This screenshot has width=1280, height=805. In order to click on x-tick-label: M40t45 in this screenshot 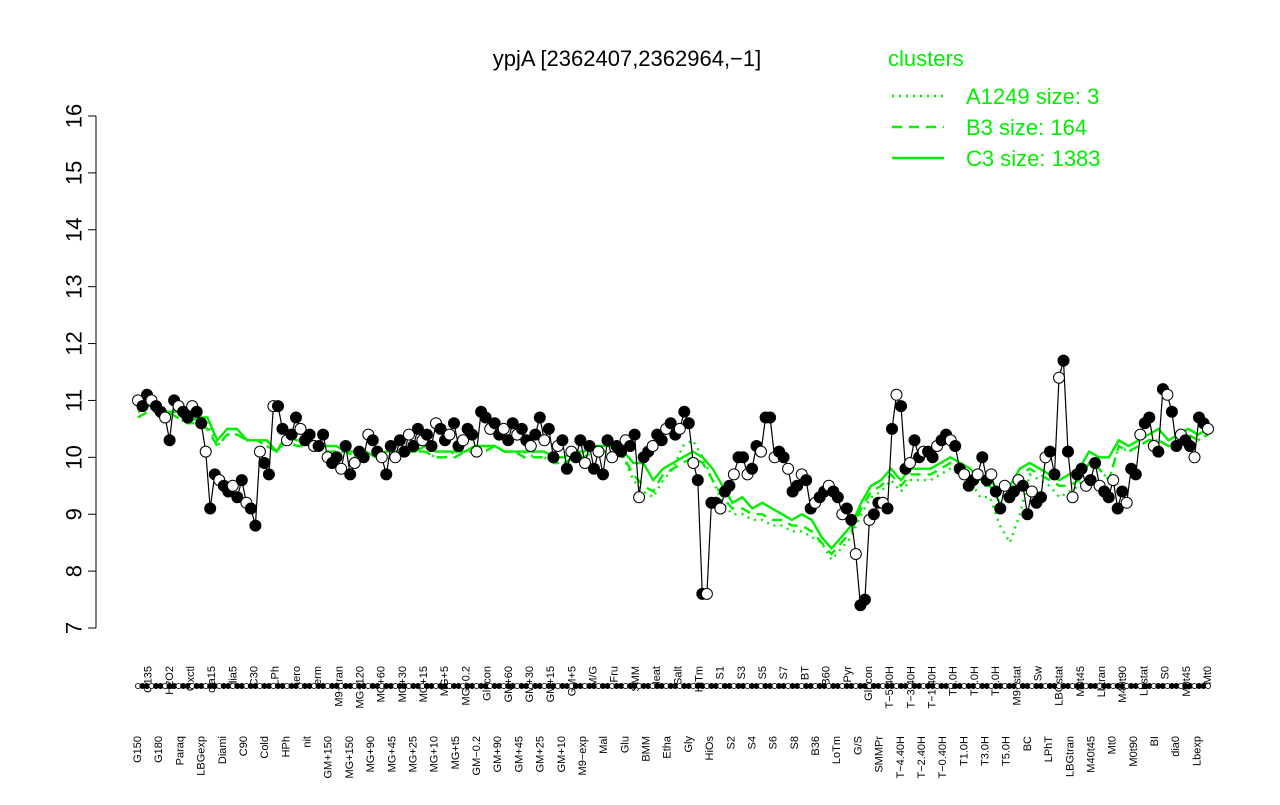, I will do `click(1091, 754)`.